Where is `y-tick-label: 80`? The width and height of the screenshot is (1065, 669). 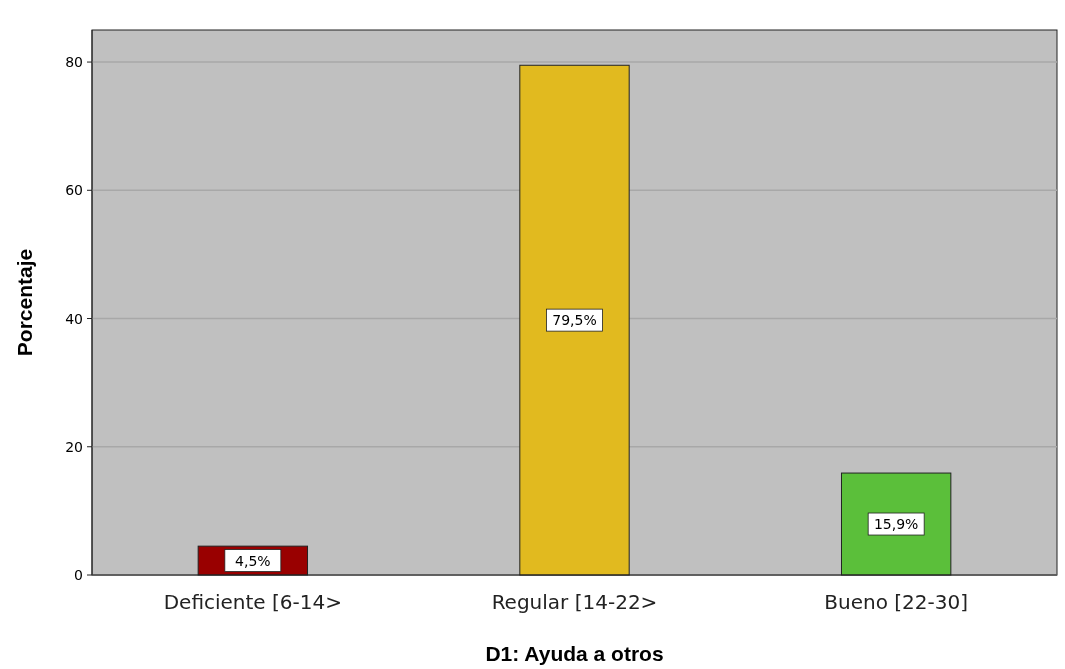
y-tick-label: 80 is located at coordinates (74, 62).